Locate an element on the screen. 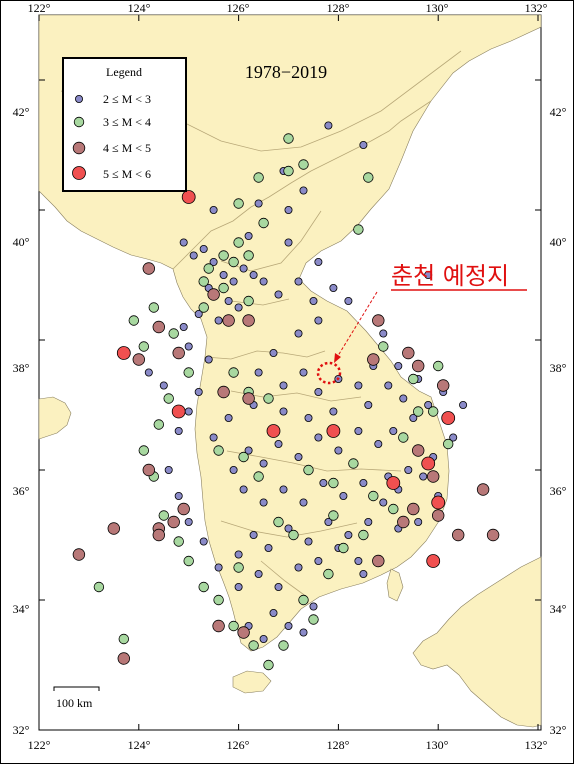  map-title: 1978−2019 is located at coordinates (286, 72).